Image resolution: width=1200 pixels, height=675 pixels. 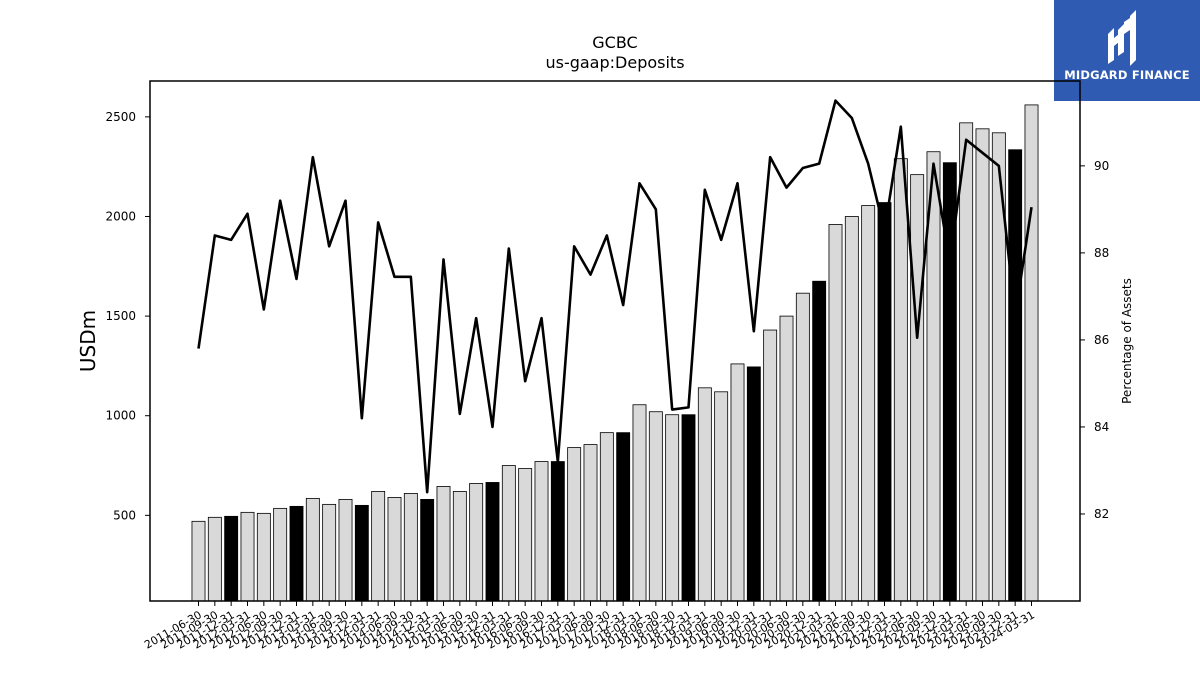 What do you see at coordinates (88, 341) in the screenshot?
I see `y-axis-label: USDm` at bounding box center [88, 341].